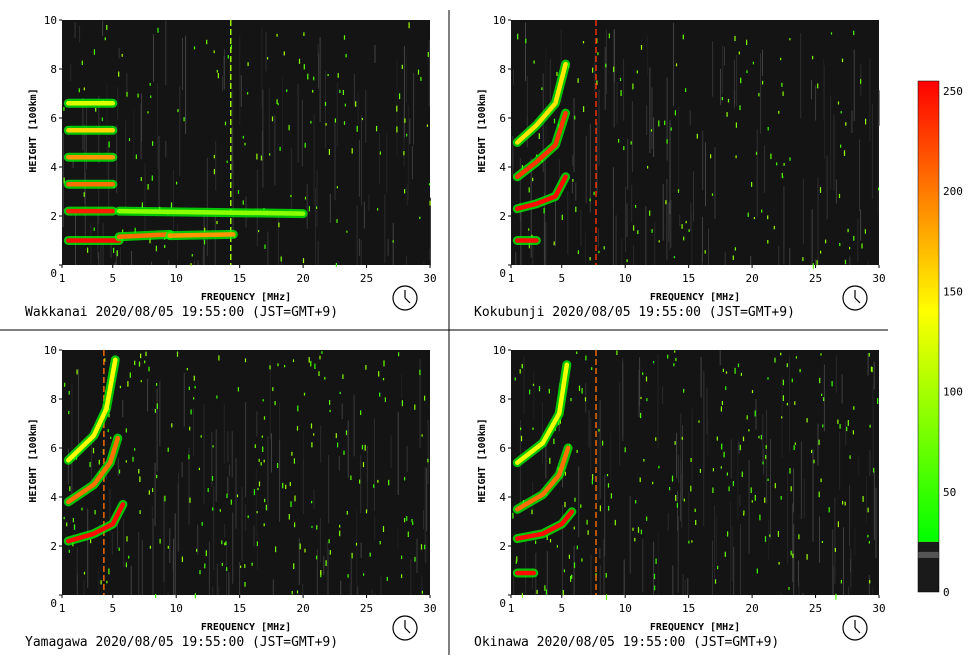 The height and width of the screenshot is (664, 968). What do you see at coordinates (502, 69) in the screenshot?
I see `y-tick-label: 8` at bounding box center [502, 69].